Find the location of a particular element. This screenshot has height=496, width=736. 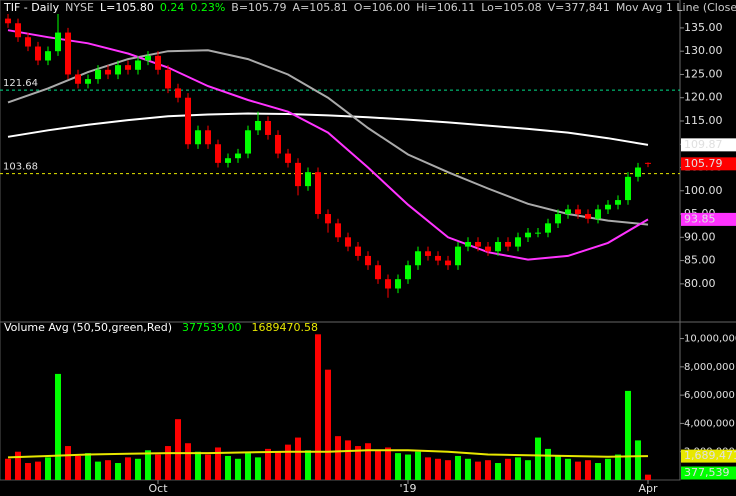

price-tag-label: 1,689,471 is located at coordinates (710, 455).